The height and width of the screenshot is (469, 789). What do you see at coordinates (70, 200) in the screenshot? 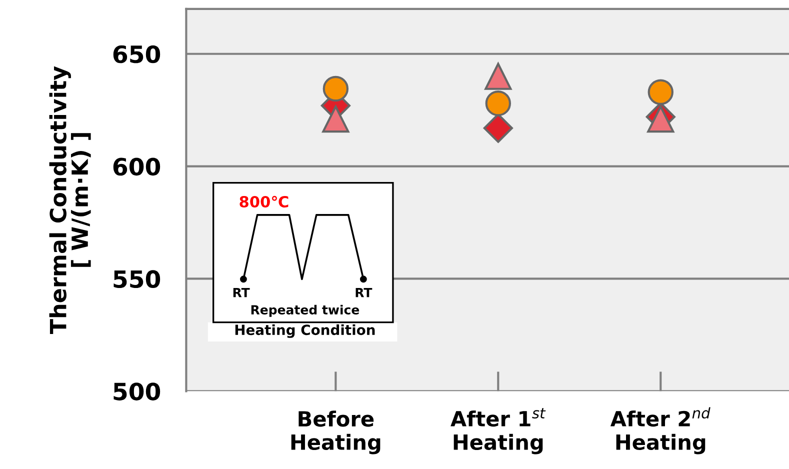
I see `y-axis-title: Thermal Conductivity [ W/(m·K) ]` at bounding box center [70, 200].